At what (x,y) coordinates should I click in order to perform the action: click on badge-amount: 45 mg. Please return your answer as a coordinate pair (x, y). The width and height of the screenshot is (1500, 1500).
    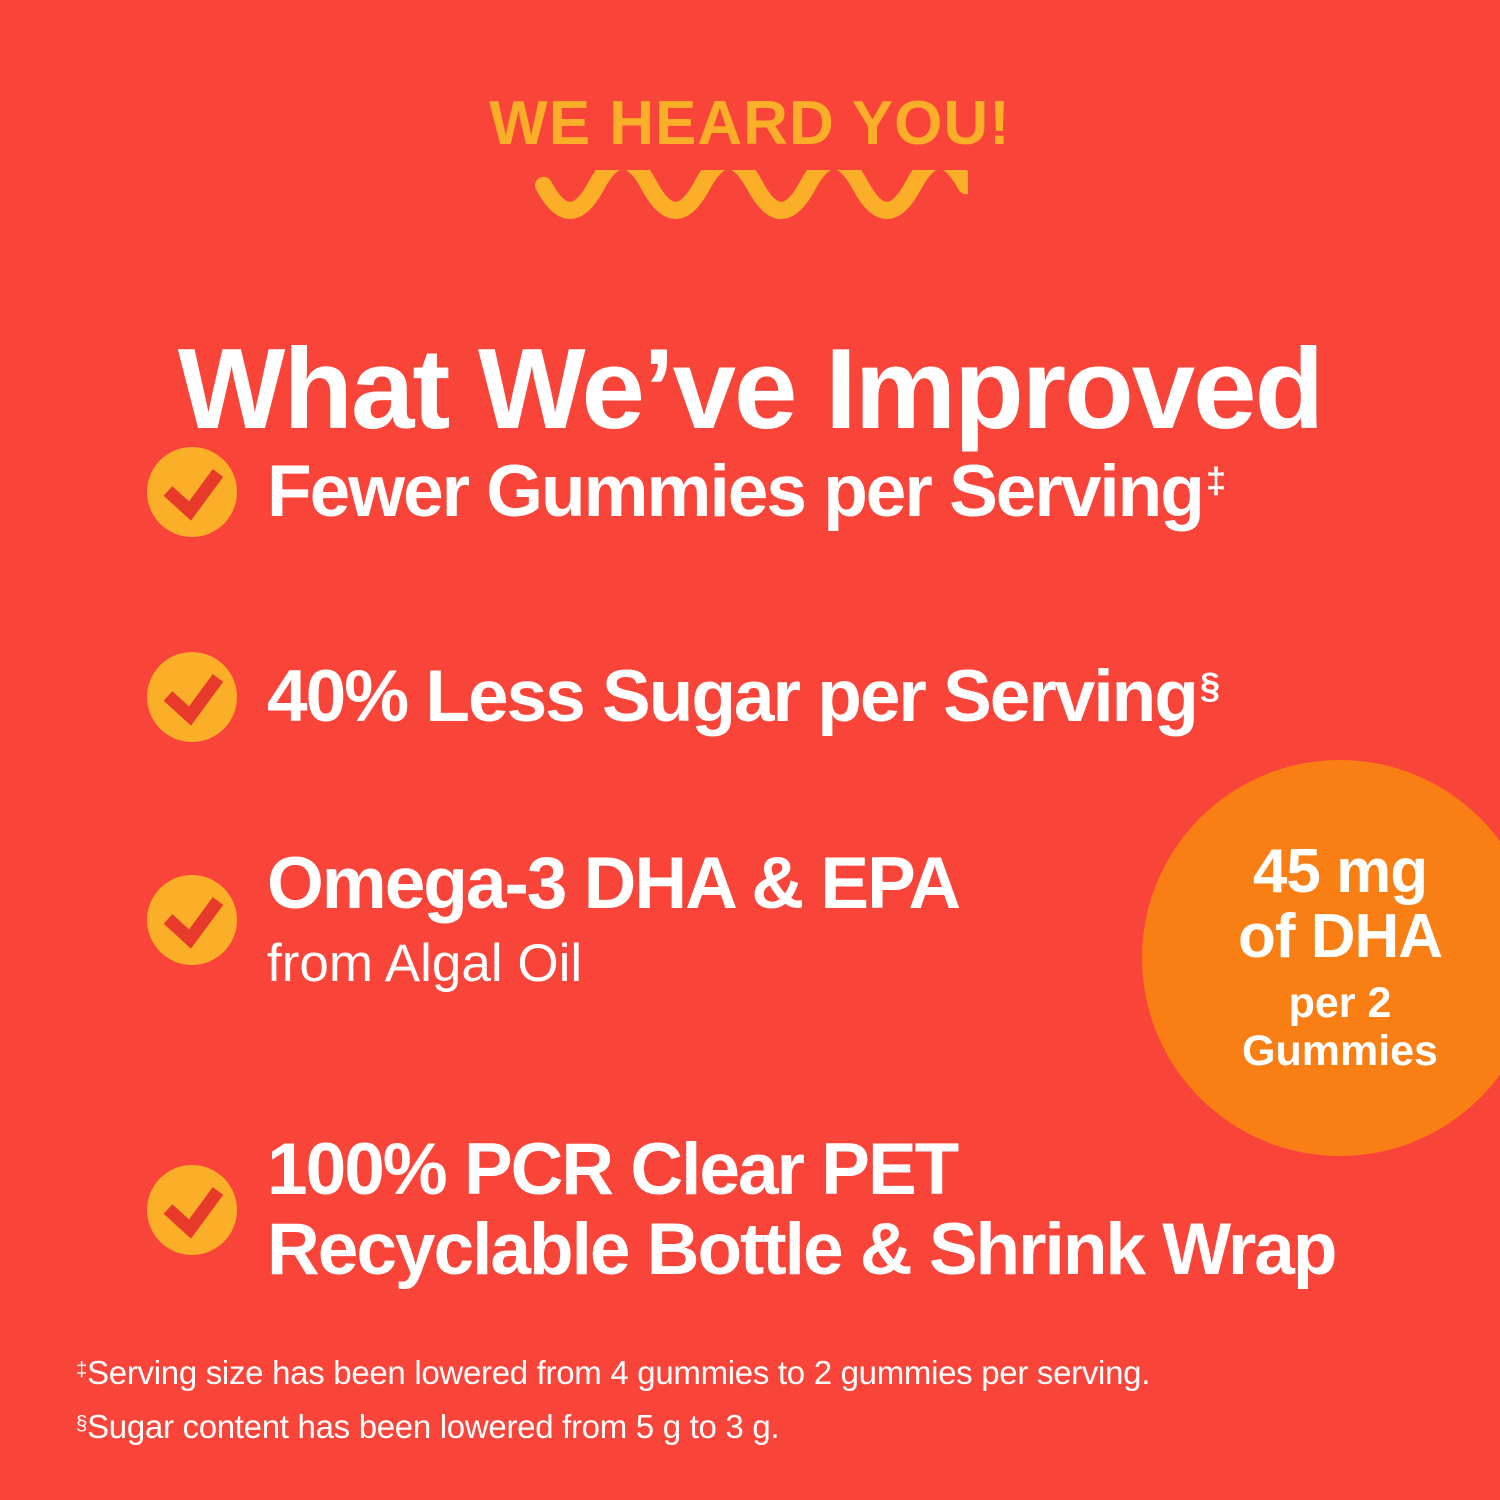
    Looking at the image, I should click on (1340, 872).